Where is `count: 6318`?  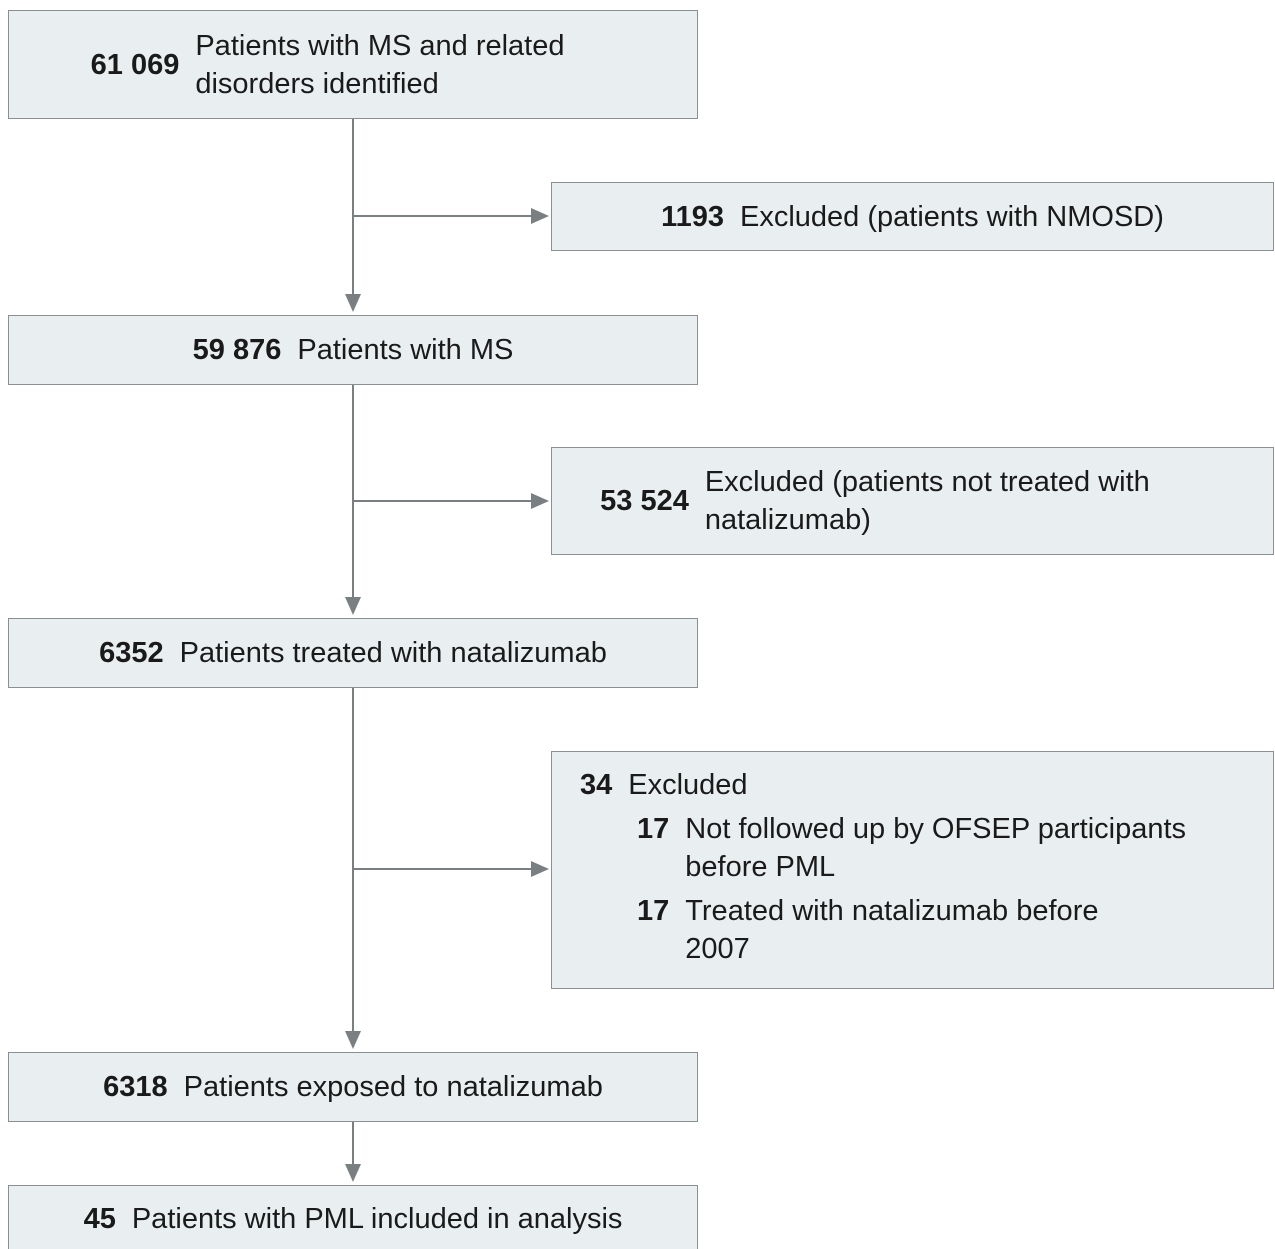
count: 6318 is located at coordinates (135, 1087).